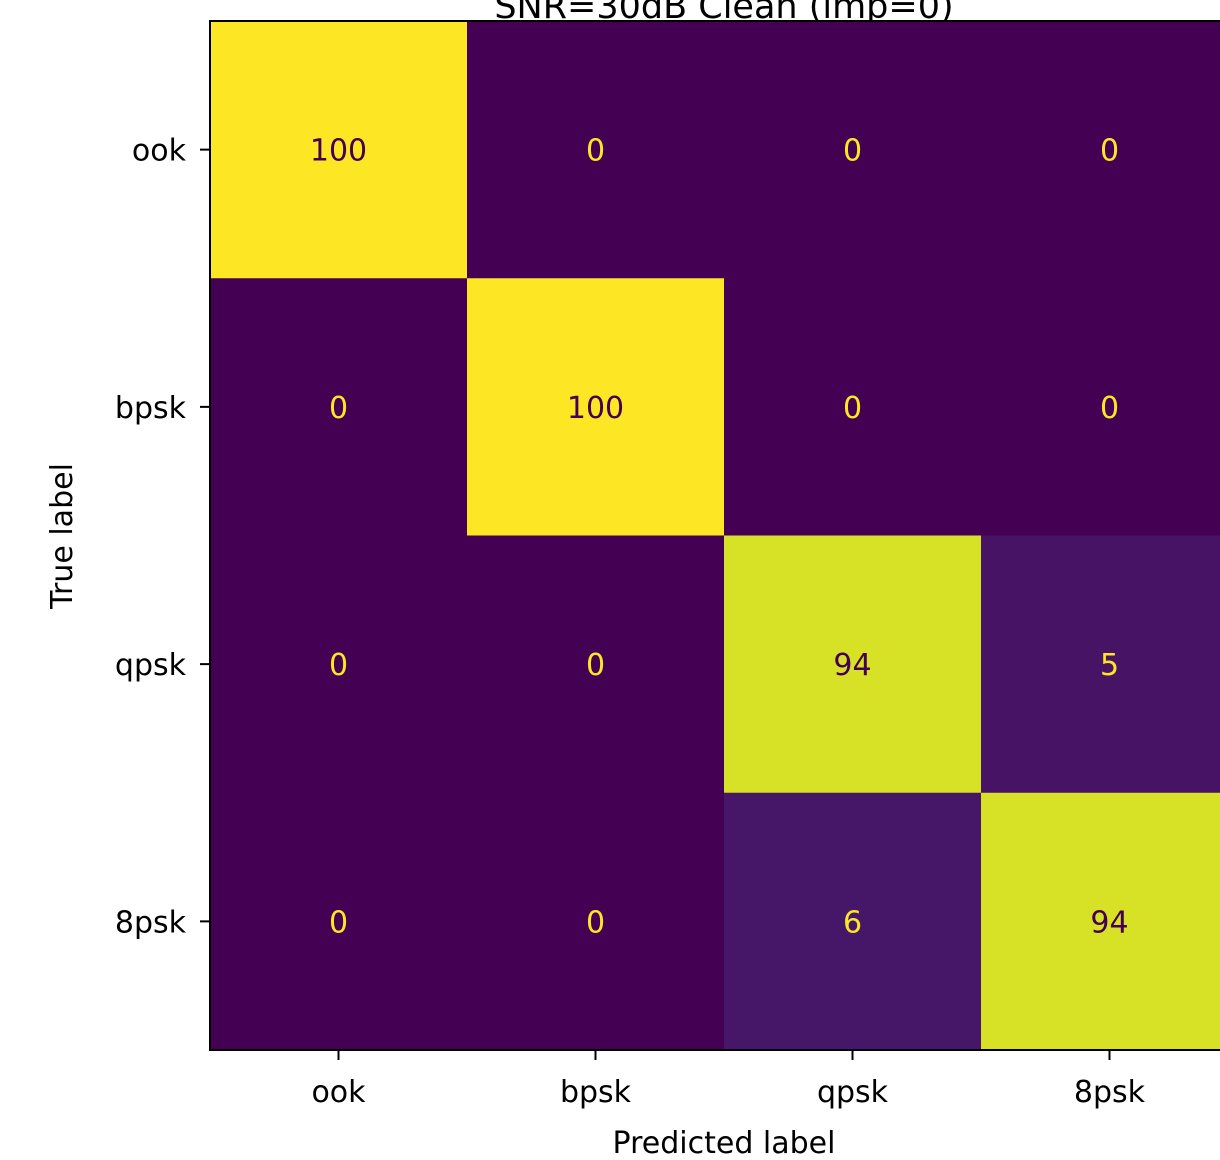 The image size is (1220, 1160). Describe the element at coordinates (724, 1143) in the screenshot. I see `x-axis-label: Predicted label` at that location.